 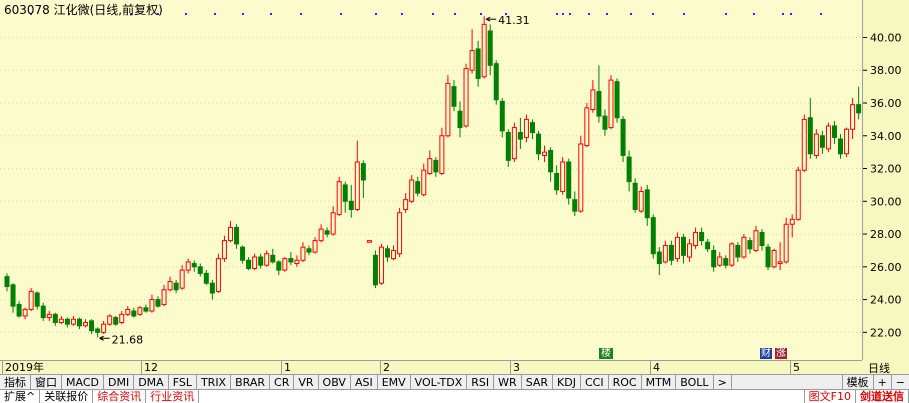 What do you see at coordinates (481, 382) in the screenshot?
I see `indicator-tab-rsi: RSI` at bounding box center [481, 382].